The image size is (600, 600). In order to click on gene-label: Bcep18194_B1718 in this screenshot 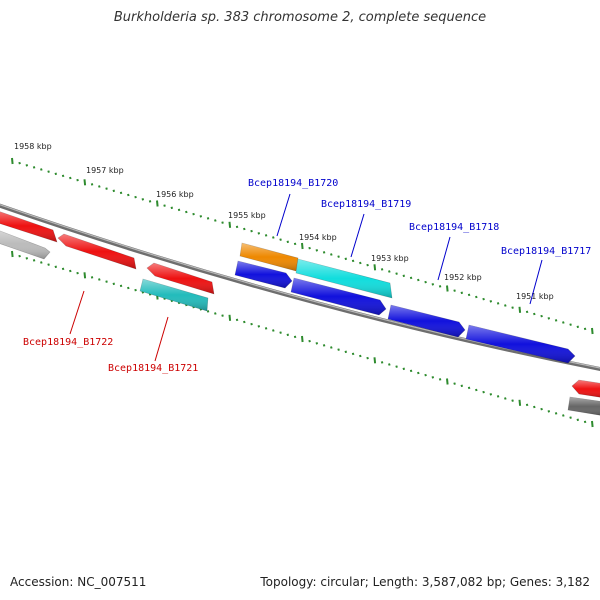, I will do `click(454, 227)`.